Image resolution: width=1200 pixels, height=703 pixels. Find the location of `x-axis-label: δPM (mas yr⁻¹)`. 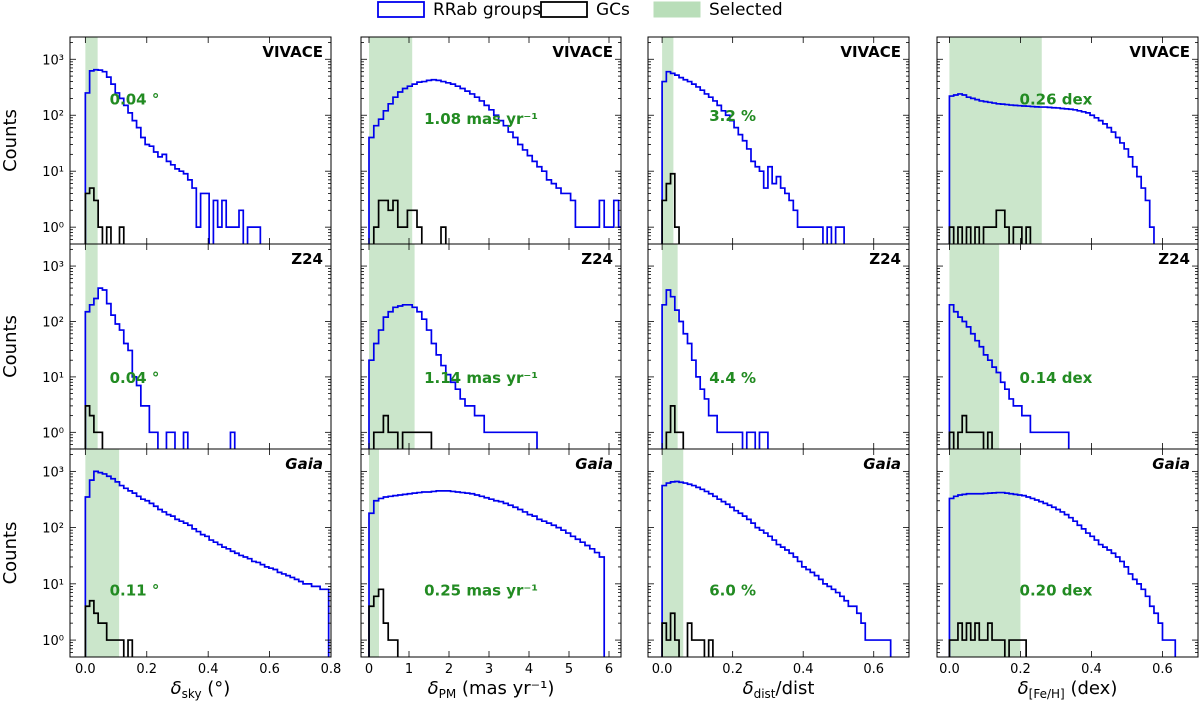

x-axis-label: δPM (mas yr⁻¹) is located at coordinates (491, 689).